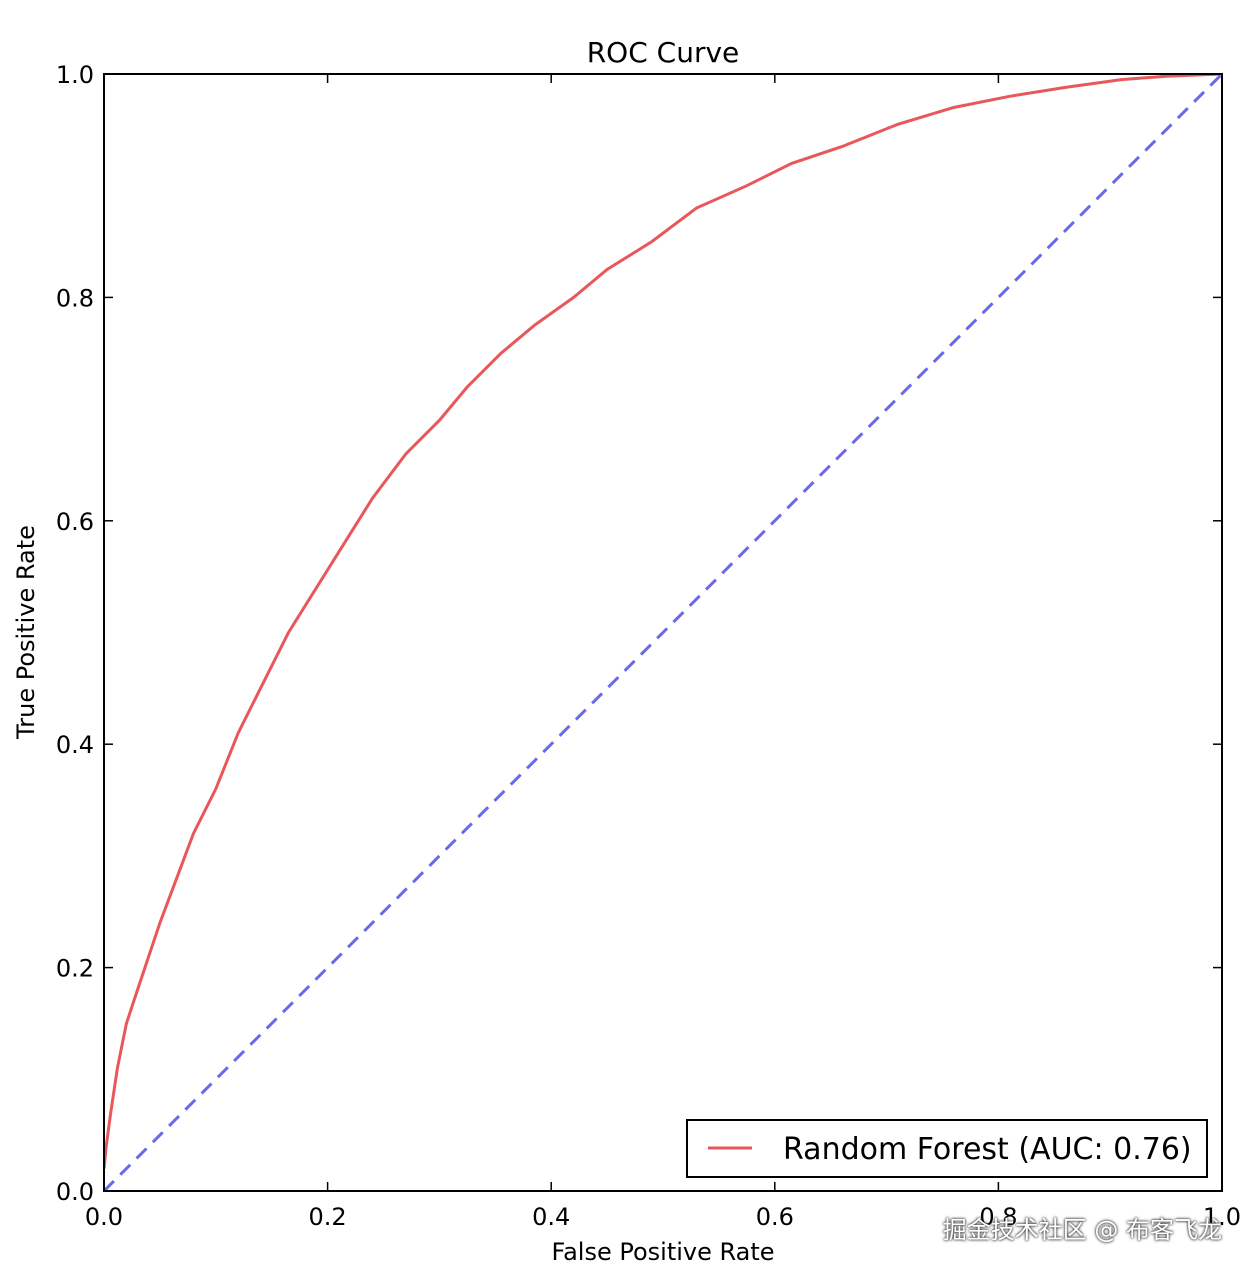 The height and width of the screenshot is (1279, 1254). Describe the element at coordinates (663, 52) in the screenshot. I see `chart-title: ROC Curve` at that location.